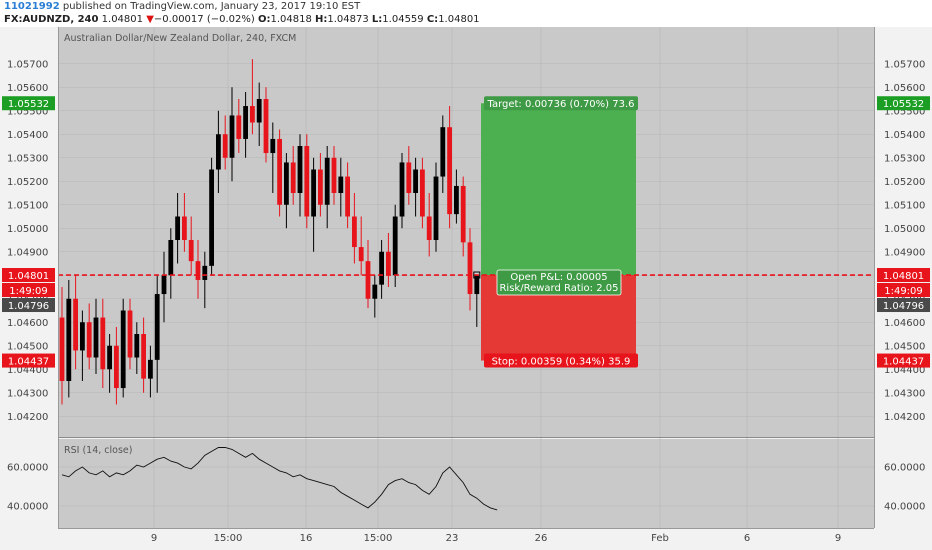  Describe the element at coordinates (264, 19) in the screenshot. I see `open-label: O:` at that location.